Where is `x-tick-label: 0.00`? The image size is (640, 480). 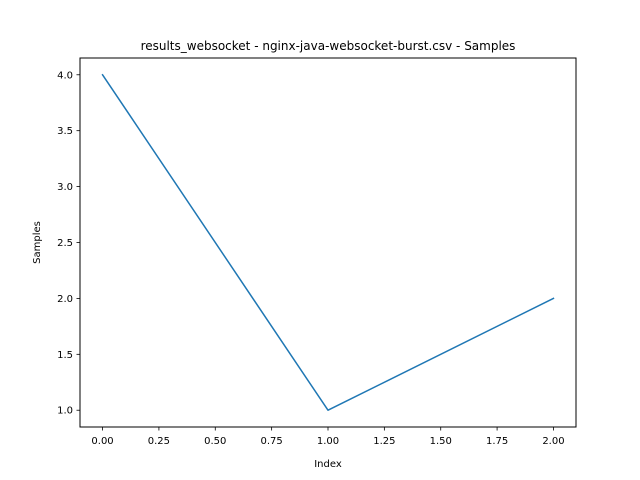
x-tick-label: 0.00 is located at coordinates (102, 441).